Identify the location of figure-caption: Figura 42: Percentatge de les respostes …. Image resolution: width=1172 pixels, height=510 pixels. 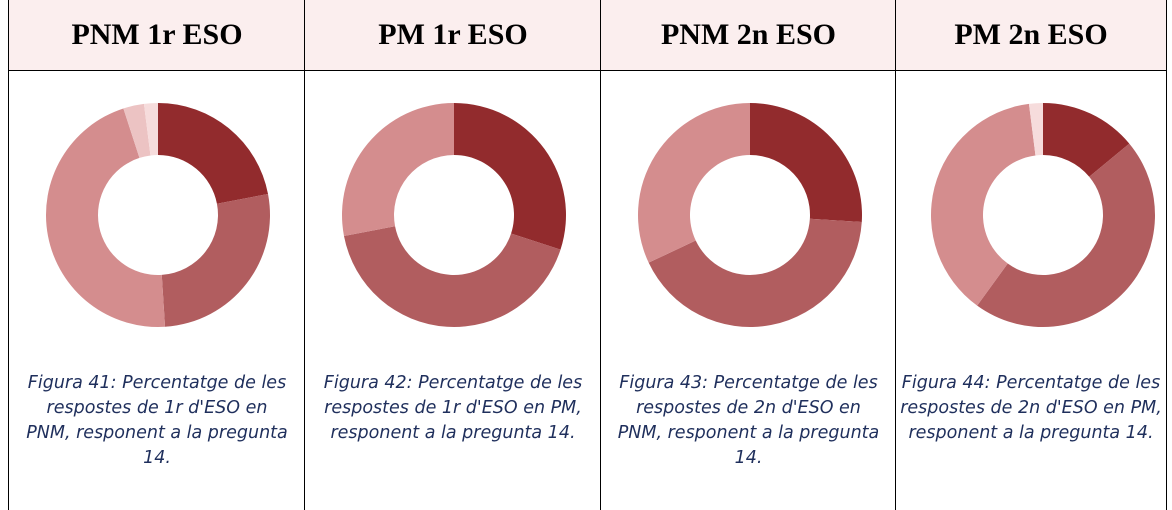
(453, 408).